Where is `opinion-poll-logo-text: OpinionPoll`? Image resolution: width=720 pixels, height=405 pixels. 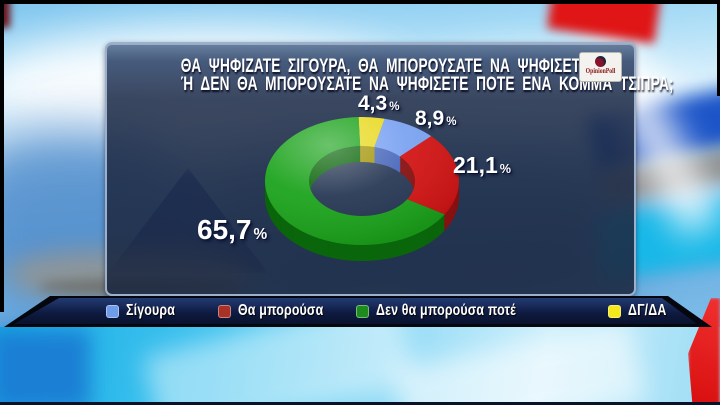
opinion-poll-logo-text: OpinionPoll is located at coordinates (600, 71).